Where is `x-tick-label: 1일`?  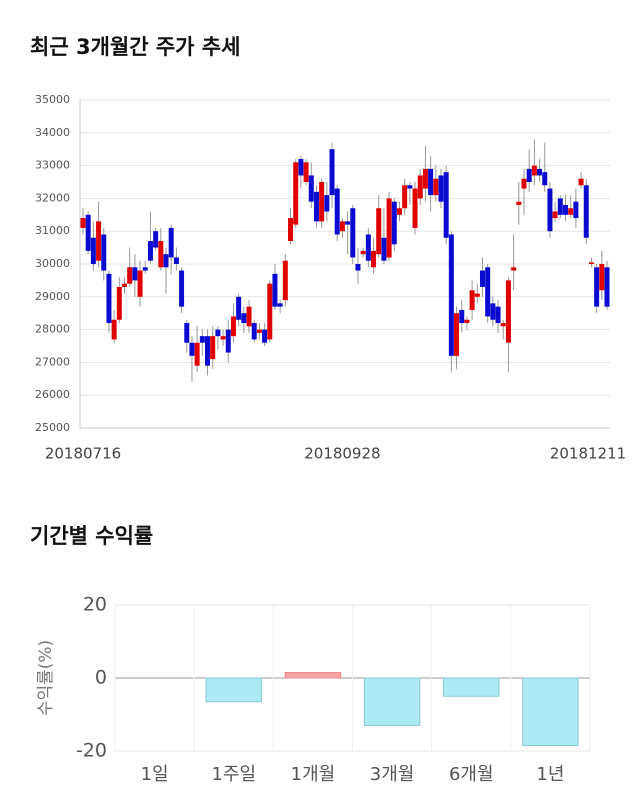
x-tick-label: 1일 is located at coordinates (155, 774).